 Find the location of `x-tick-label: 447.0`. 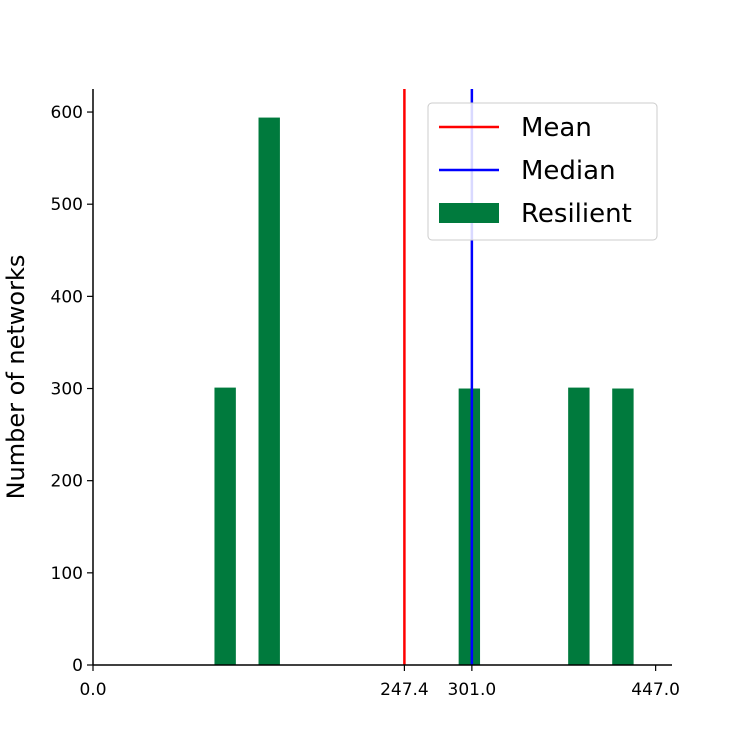

x-tick-label: 447.0 is located at coordinates (655, 690).